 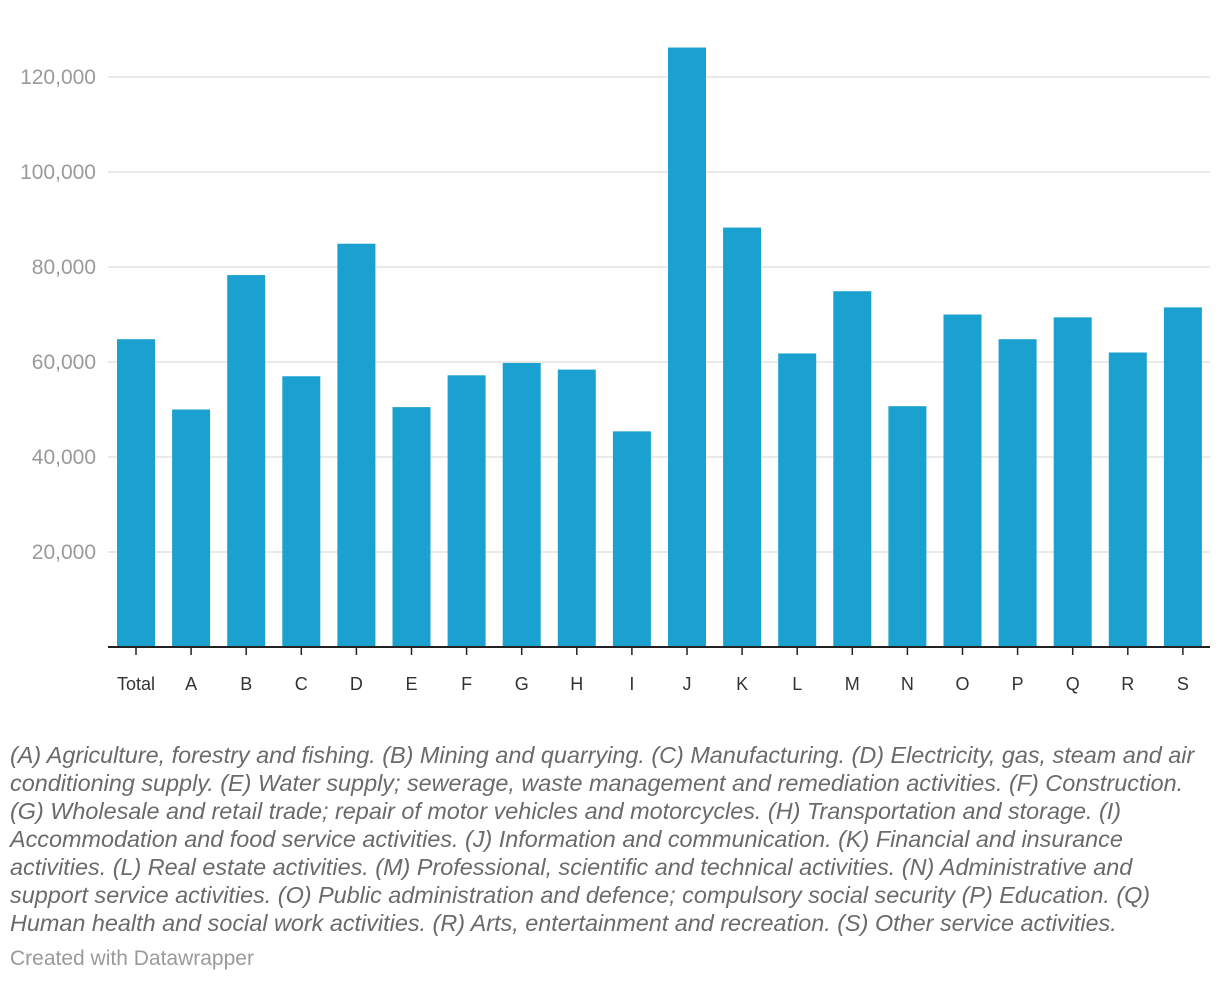 What do you see at coordinates (64, 362) in the screenshot?
I see `y-tick-label: 60,000` at bounding box center [64, 362].